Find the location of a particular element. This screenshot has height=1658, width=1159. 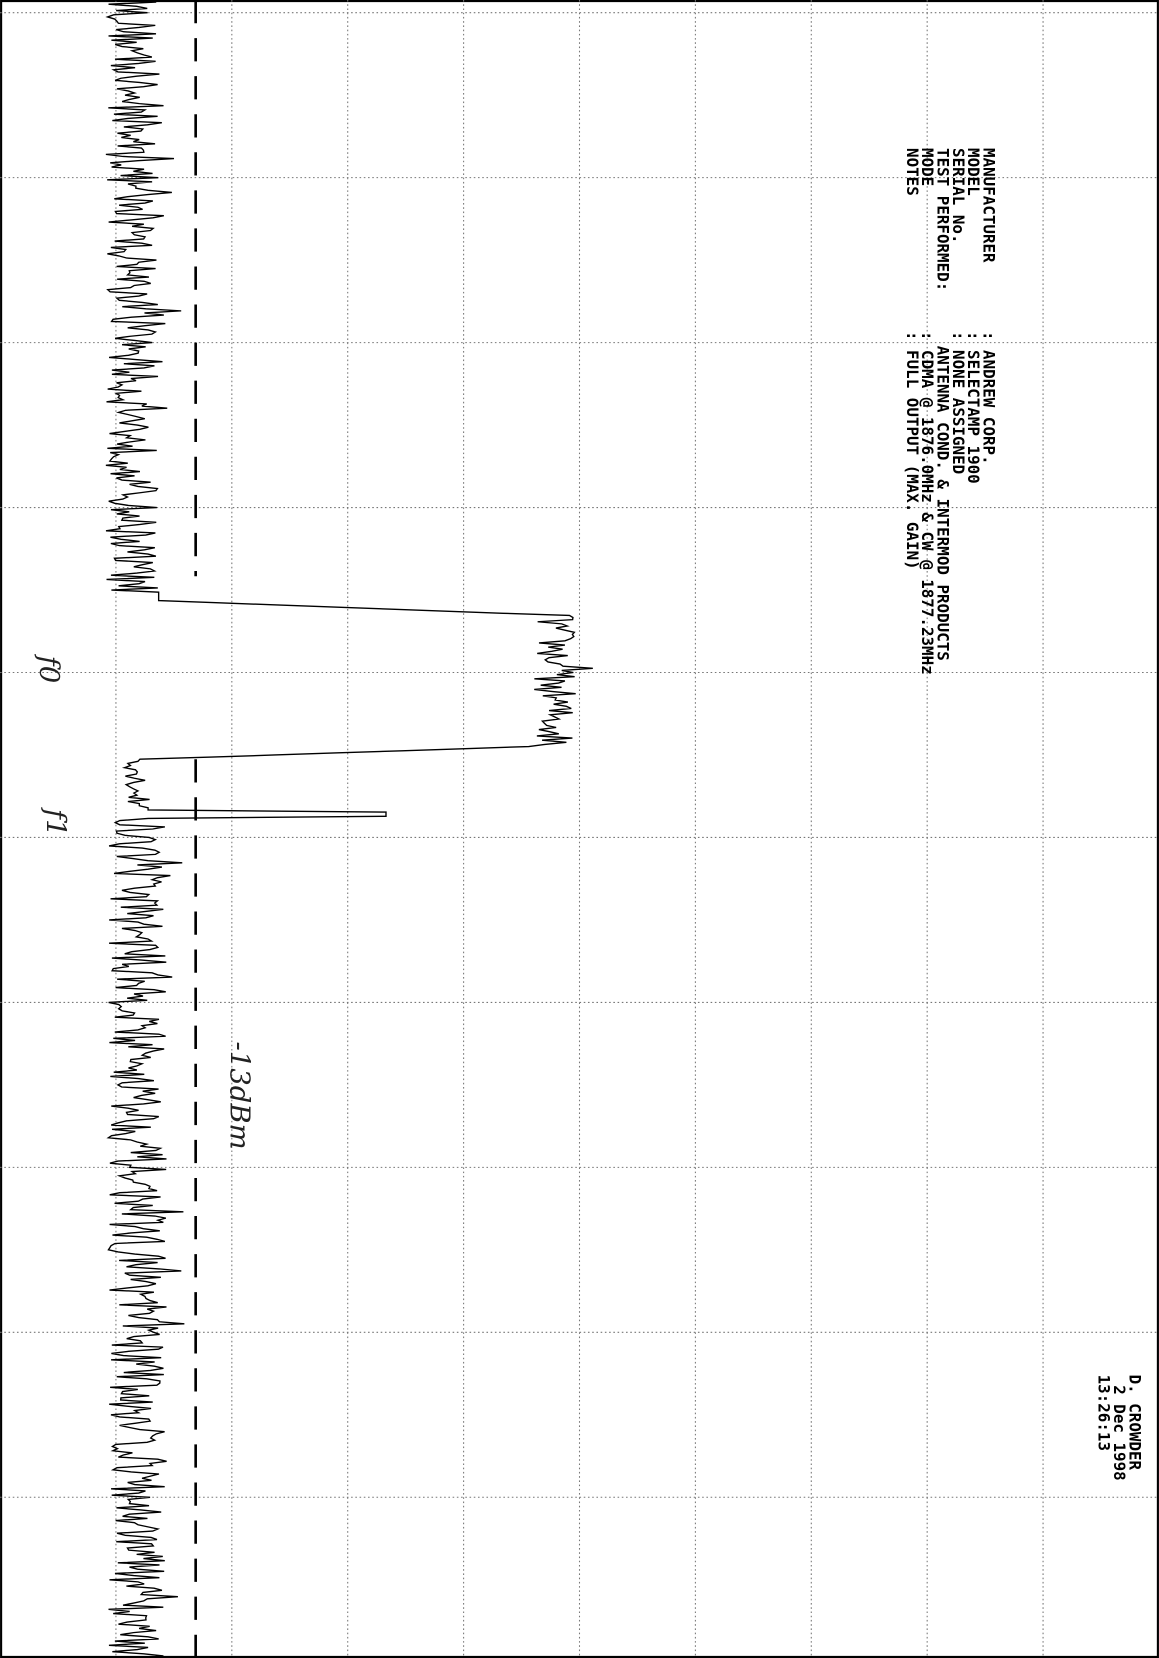

signature-line: 13:26:13 is located at coordinates (1104, 1413).